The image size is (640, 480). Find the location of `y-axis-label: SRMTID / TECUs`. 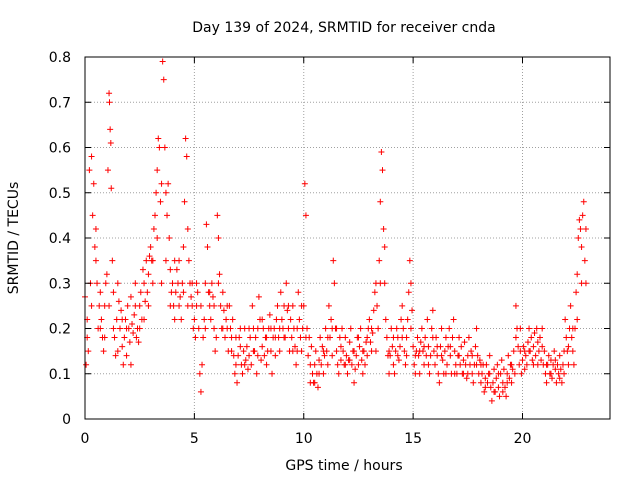

y-axis-label: SRMTID / TECUs is located at coordinates (14, 238).